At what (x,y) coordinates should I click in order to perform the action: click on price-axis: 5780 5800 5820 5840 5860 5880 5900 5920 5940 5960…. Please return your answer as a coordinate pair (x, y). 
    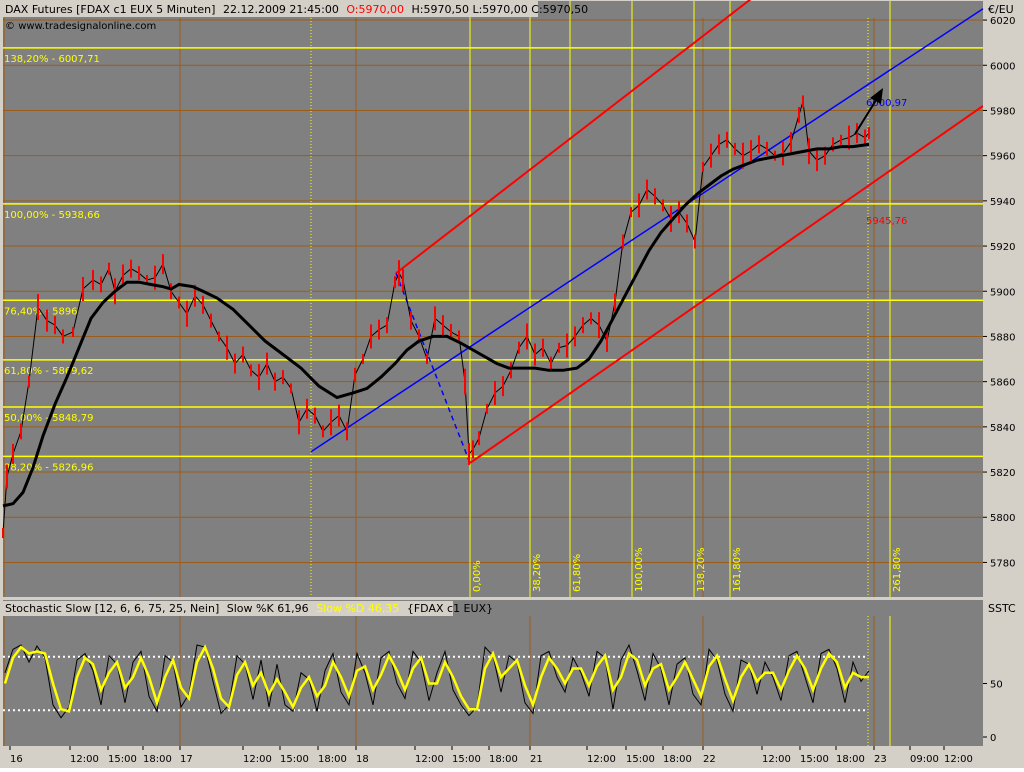
    Looking at the image, I should click on (1003, 307).